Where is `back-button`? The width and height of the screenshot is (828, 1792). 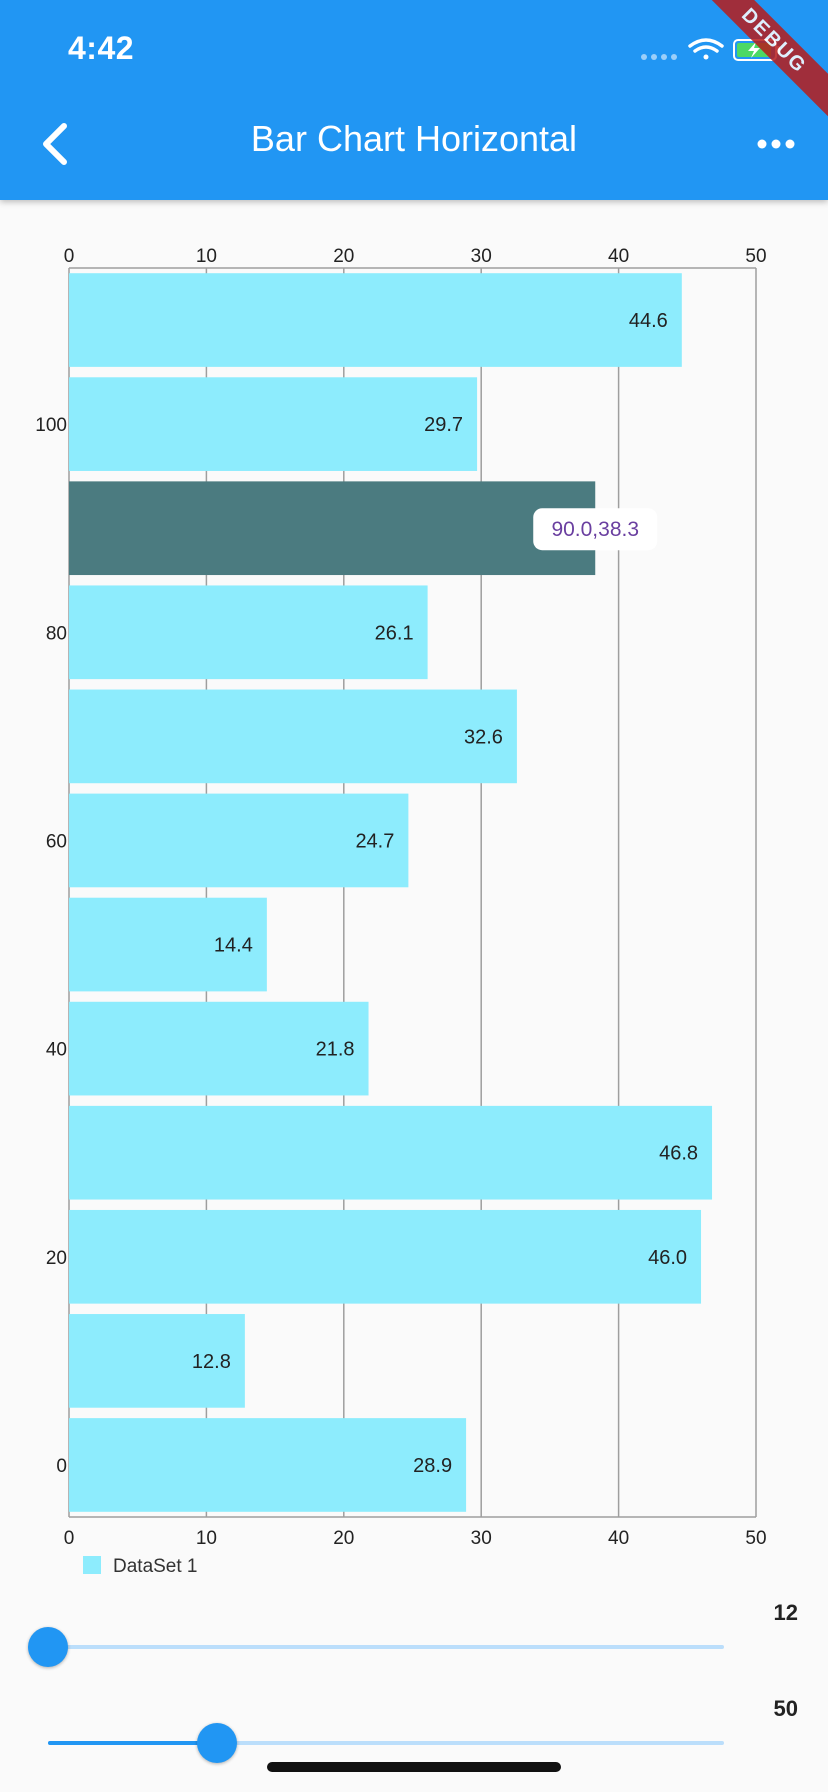 back-button is located at coordinates (56, 144).